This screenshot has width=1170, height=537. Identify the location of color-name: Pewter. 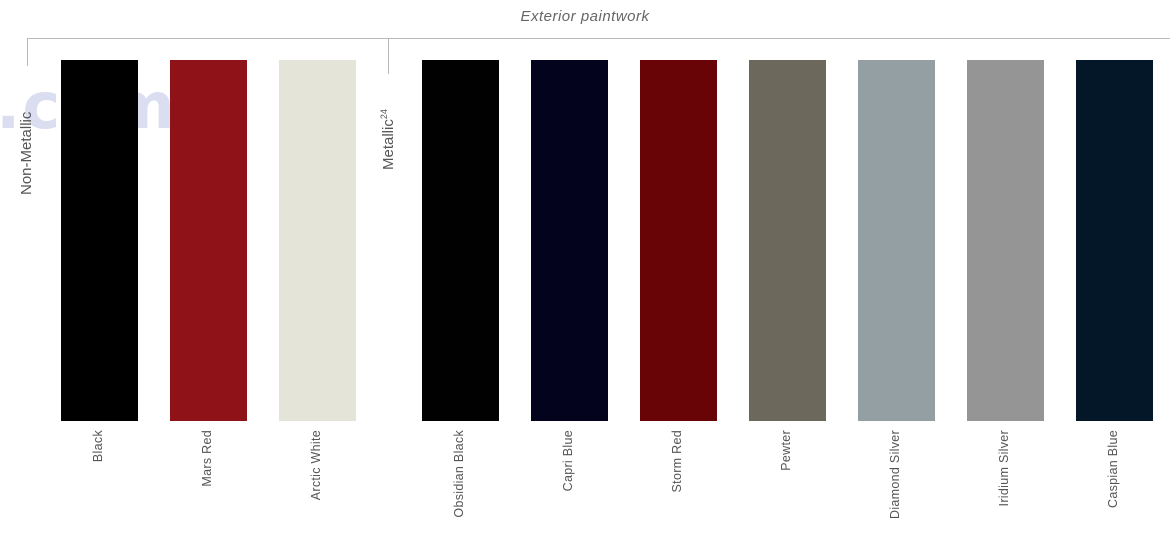
(786, 450).